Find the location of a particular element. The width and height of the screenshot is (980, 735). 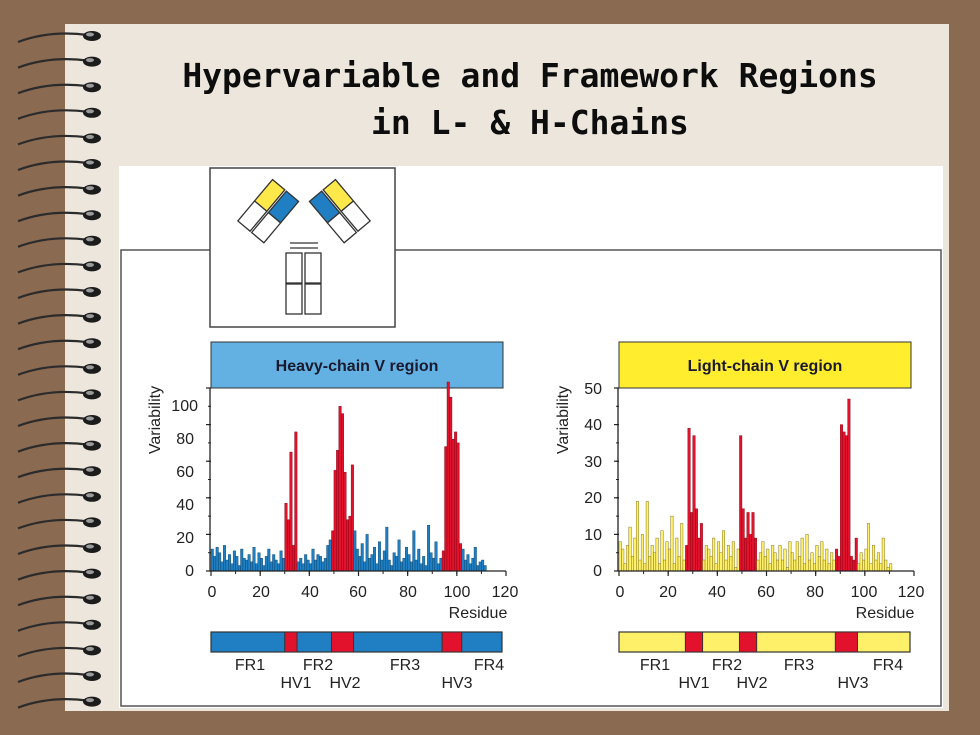

light-xtick-40: 40 is located at coordinates (717, 592).